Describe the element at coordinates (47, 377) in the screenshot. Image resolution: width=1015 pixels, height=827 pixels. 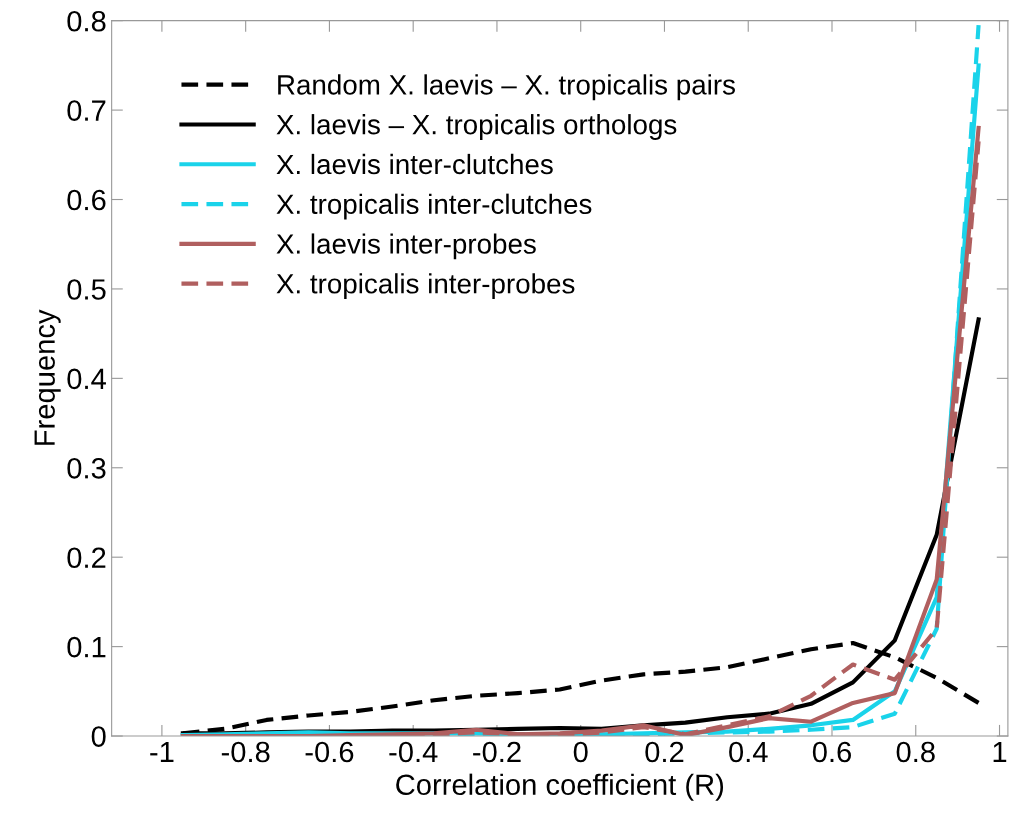
I see `y-axis-title: Frequency` at that location.